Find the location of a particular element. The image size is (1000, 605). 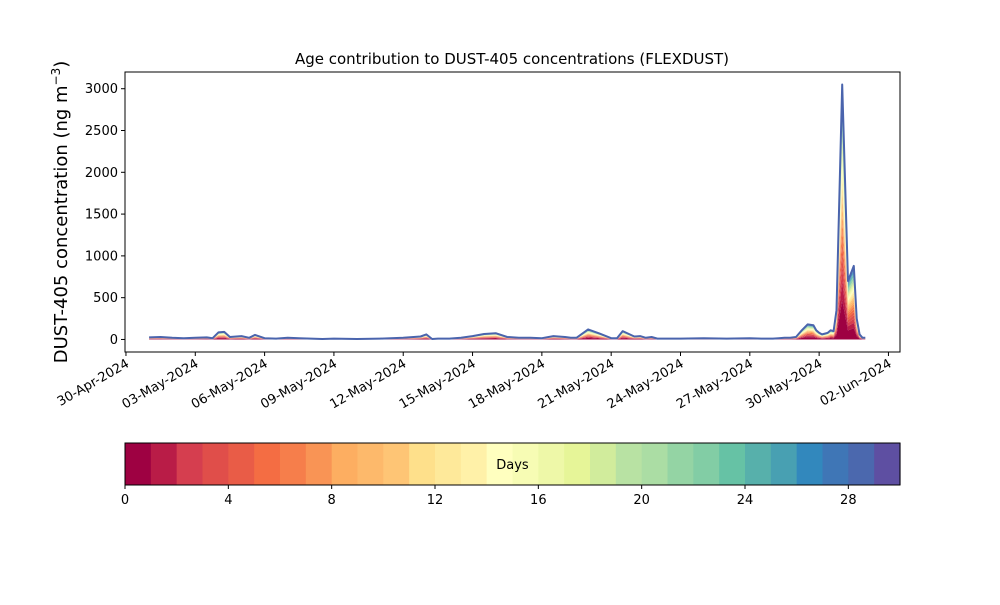

y-axis-label: DUST-405 concentration (ng m−3) is located at coordinates (60, 212).